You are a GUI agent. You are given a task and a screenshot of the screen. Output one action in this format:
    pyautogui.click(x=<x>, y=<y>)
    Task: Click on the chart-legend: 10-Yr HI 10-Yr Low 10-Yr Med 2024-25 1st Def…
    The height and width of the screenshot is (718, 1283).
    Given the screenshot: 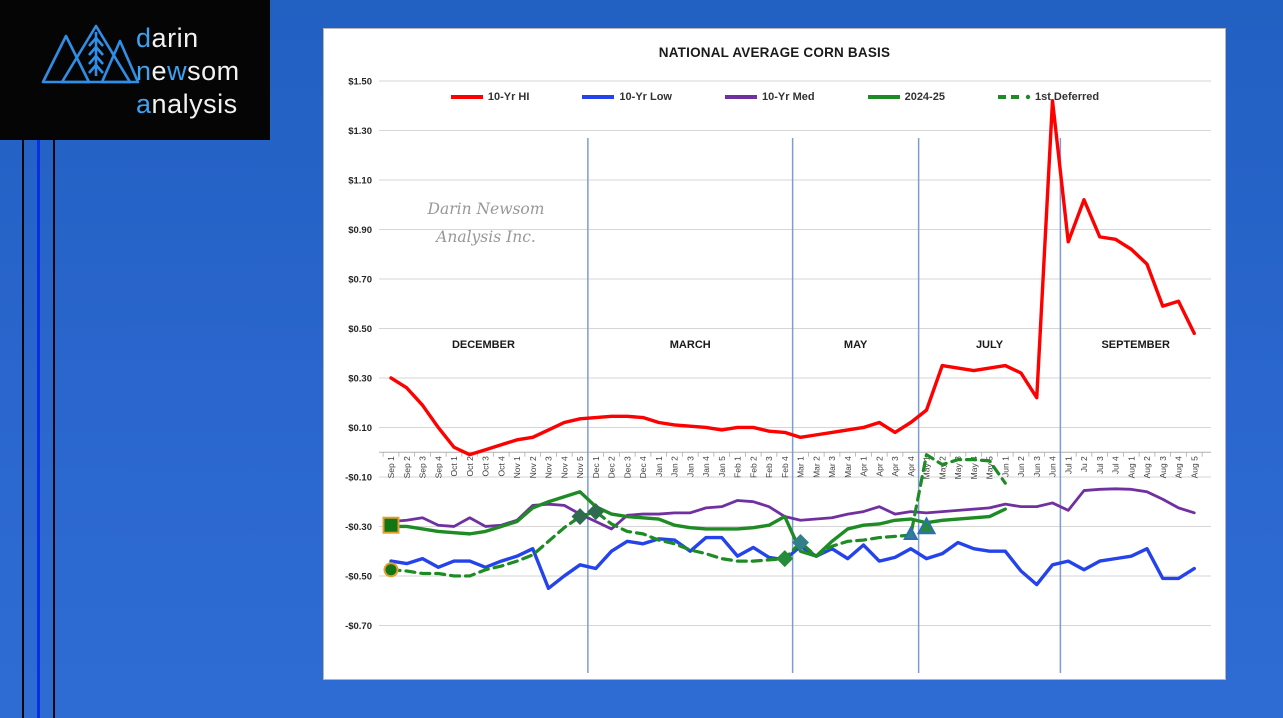 What is the action you would take?
    pyautogui.click(x=774, y=97)
    